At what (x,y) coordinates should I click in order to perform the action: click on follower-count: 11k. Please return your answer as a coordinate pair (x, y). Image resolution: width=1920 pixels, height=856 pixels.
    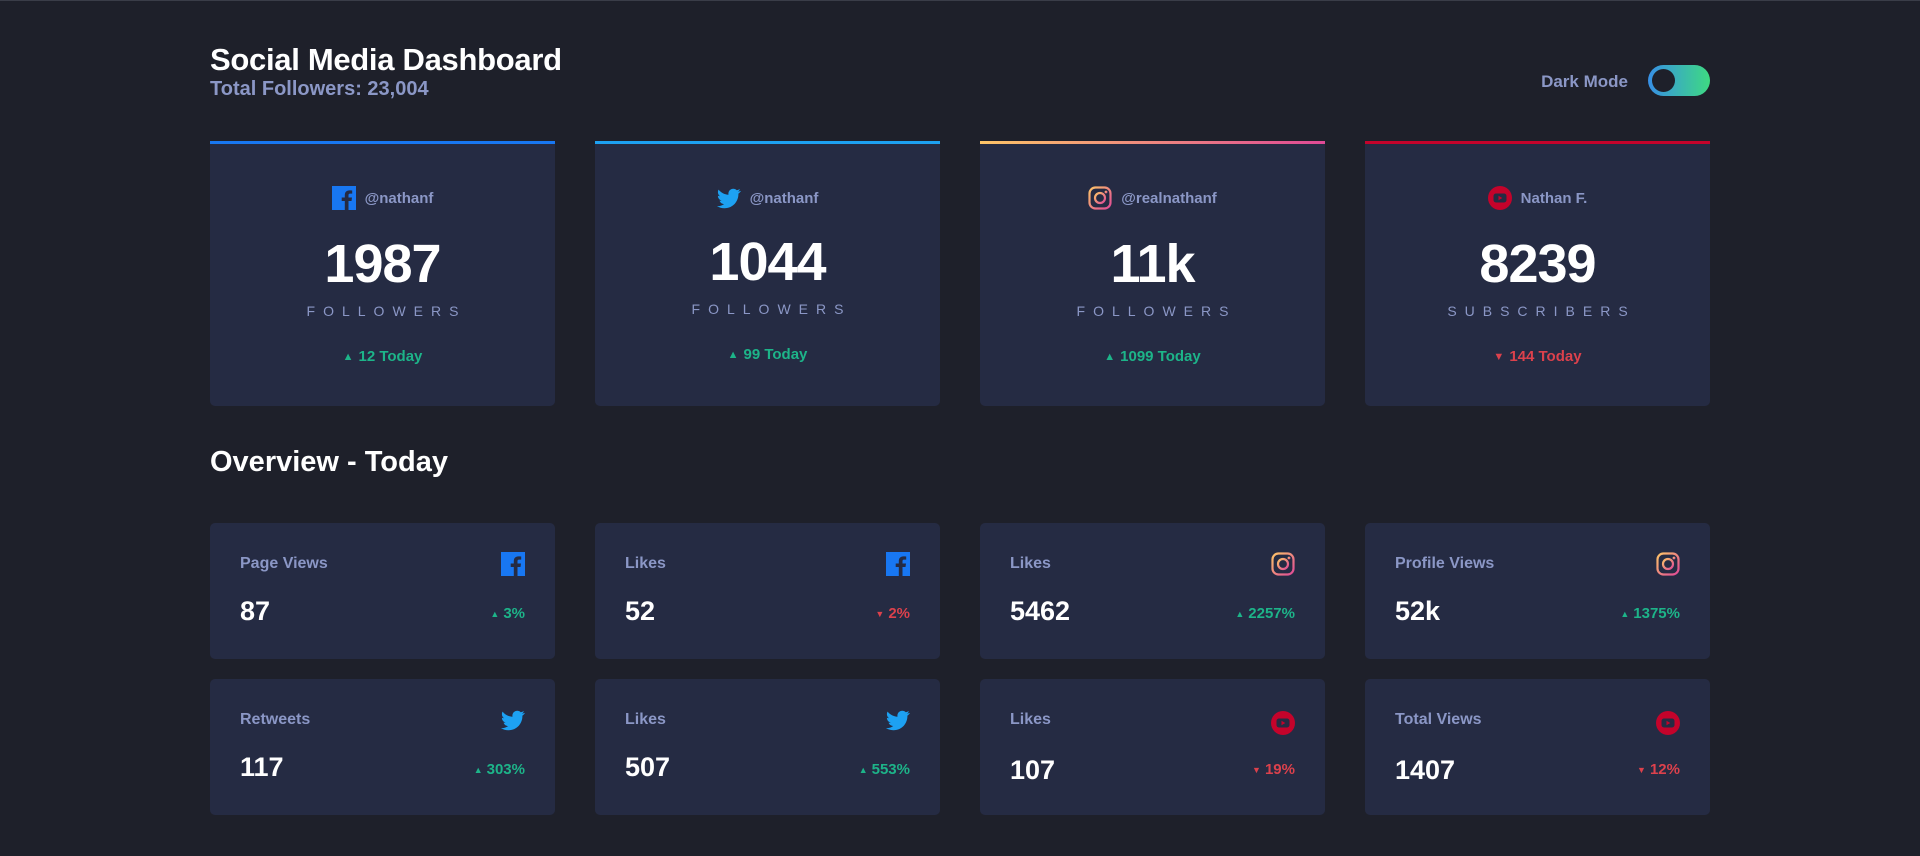
    Looking at the image, I should click on (1152, 264).